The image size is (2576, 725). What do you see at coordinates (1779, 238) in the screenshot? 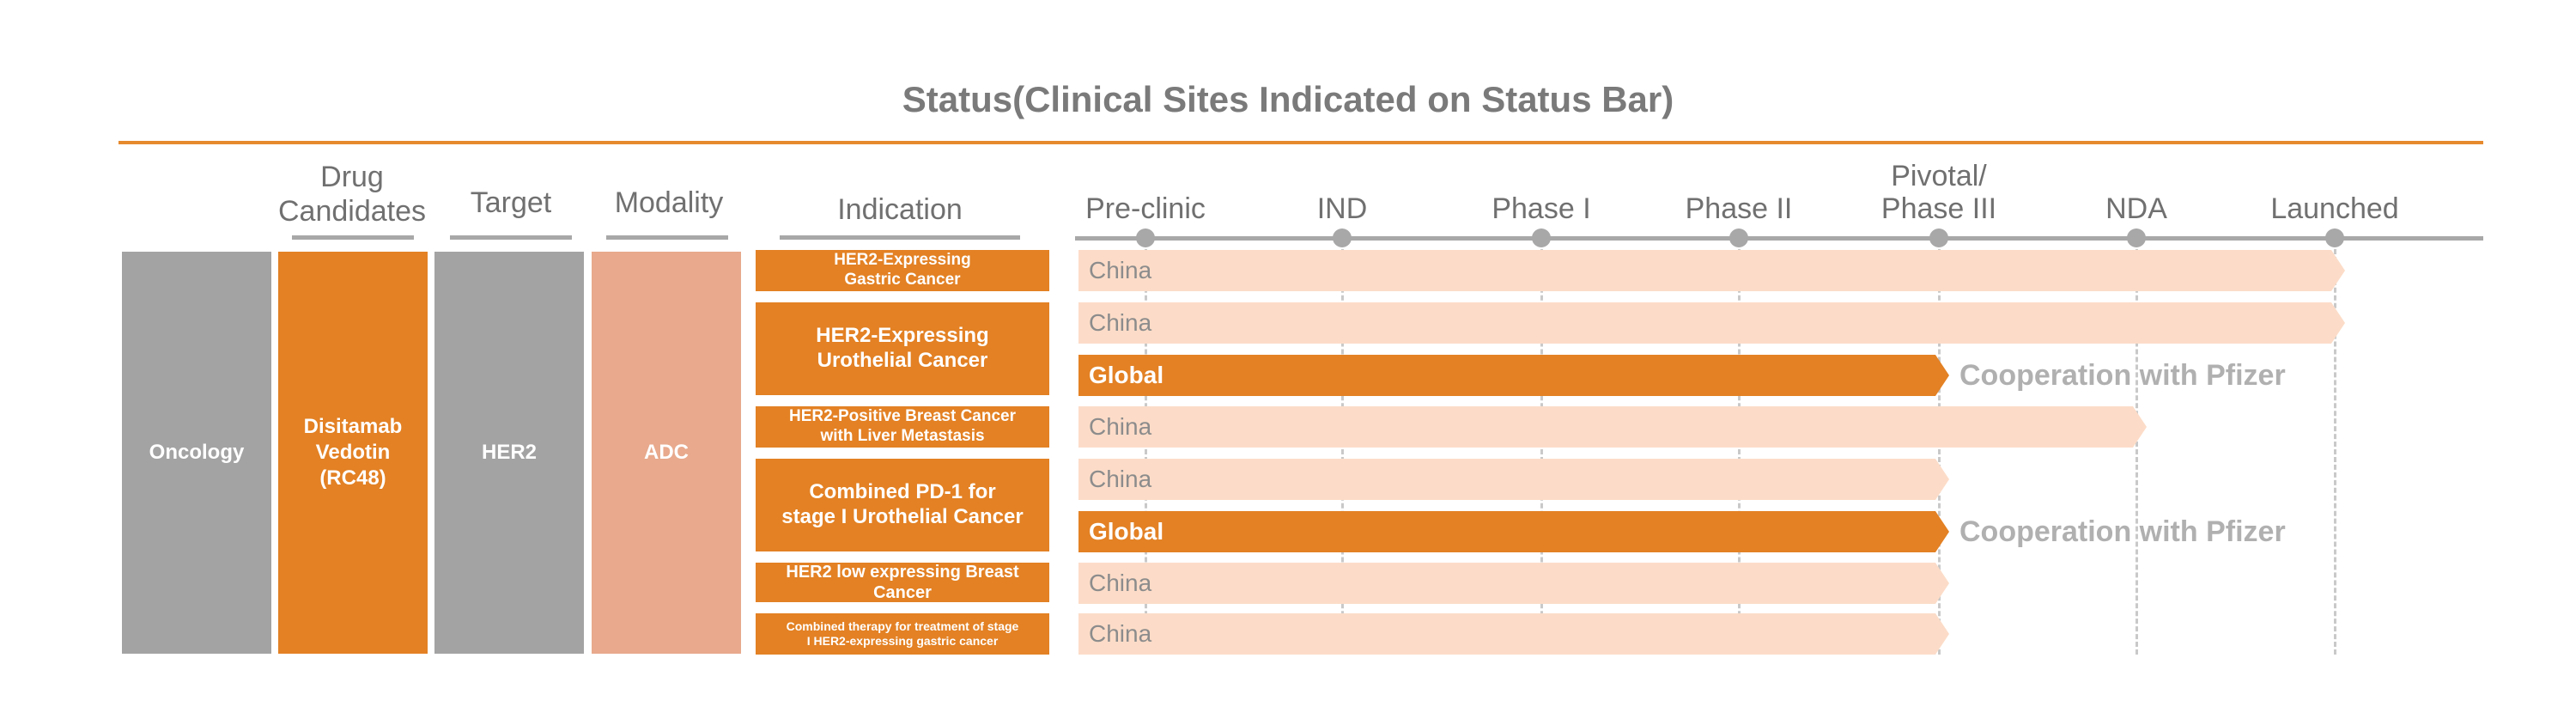
I see `stage-axis` at bounding box center [1779, 238].